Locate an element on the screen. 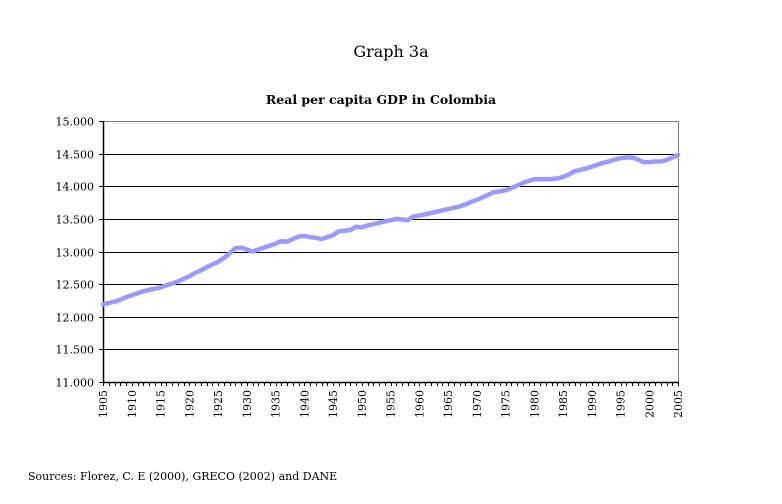 This screenshot has height=504, width=782. x-tick-label: 1910 is located at coordinates (132, 404).